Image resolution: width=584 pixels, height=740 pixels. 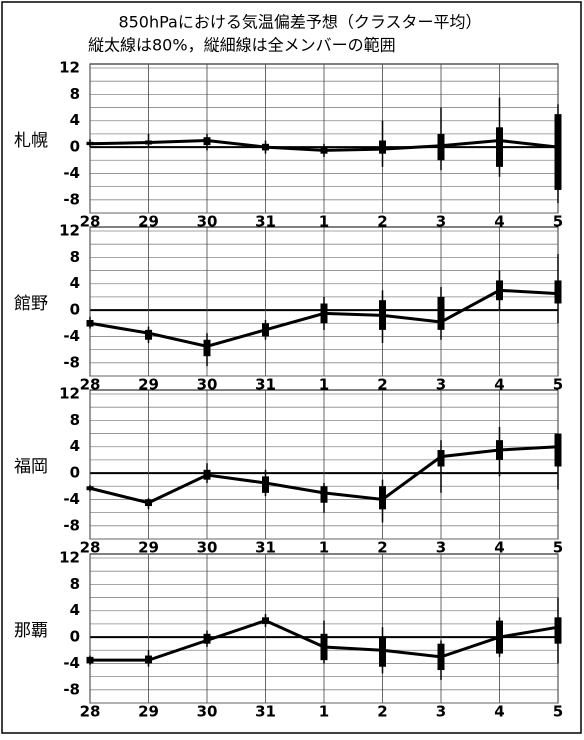 What do you see at coordinates (31, 631) in the screenshot?
I see `panel-label: 那覇` at bounding box center [31, 631].